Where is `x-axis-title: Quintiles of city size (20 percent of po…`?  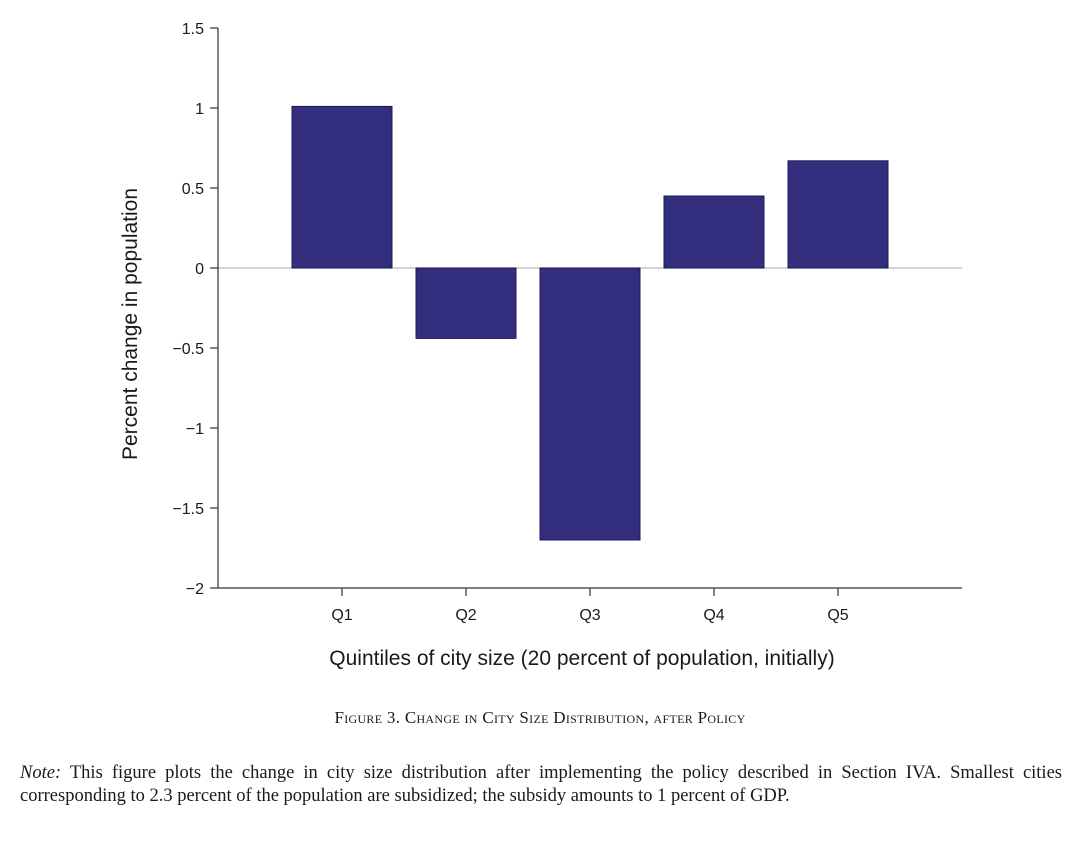
x-axis-title: Quintiles of city size (20 percent of po… is located at coordinates (581, 658).